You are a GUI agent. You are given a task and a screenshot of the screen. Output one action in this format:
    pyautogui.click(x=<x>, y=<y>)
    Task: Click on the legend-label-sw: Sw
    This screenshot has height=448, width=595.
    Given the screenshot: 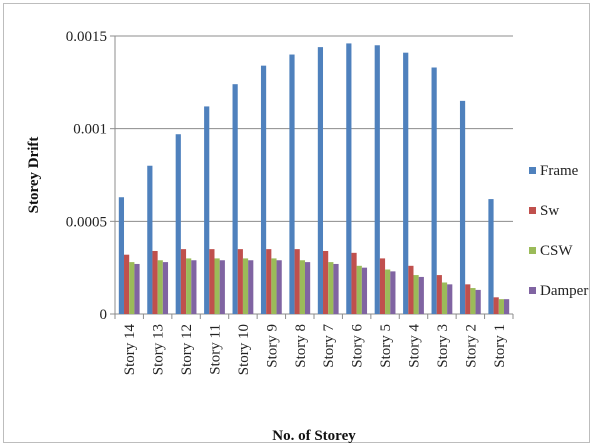 What is the action you would take?
    pyautogui.click(x=549, y=211)
    